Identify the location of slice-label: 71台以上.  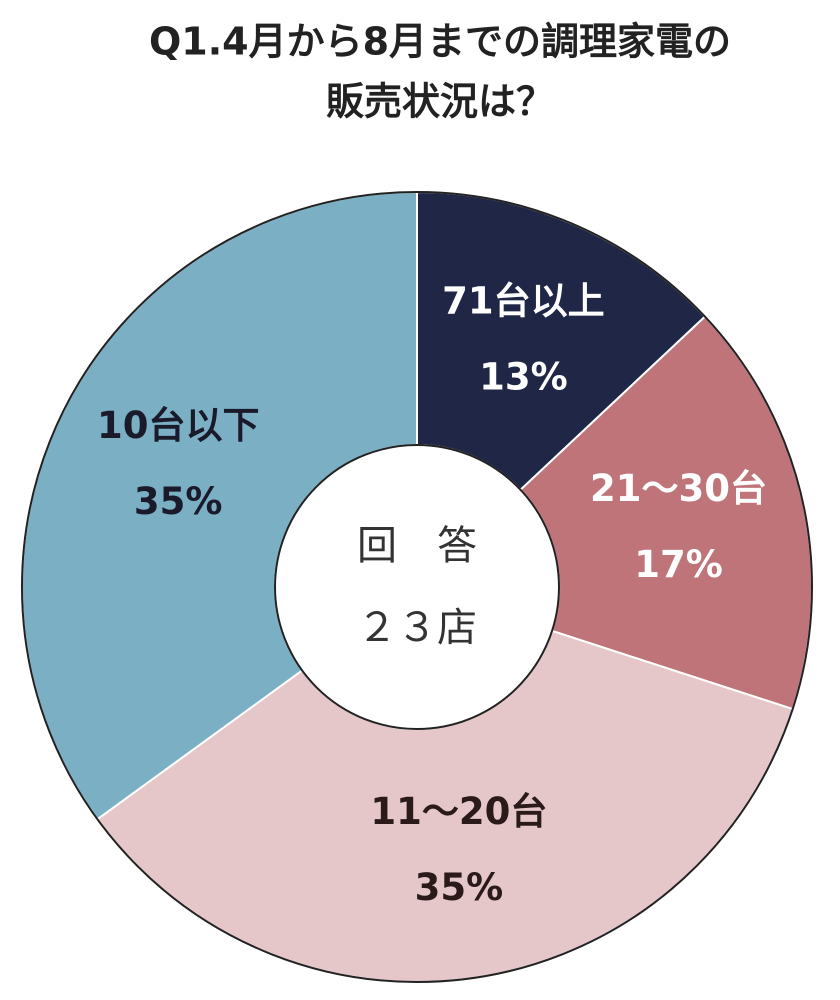
(523, 301).